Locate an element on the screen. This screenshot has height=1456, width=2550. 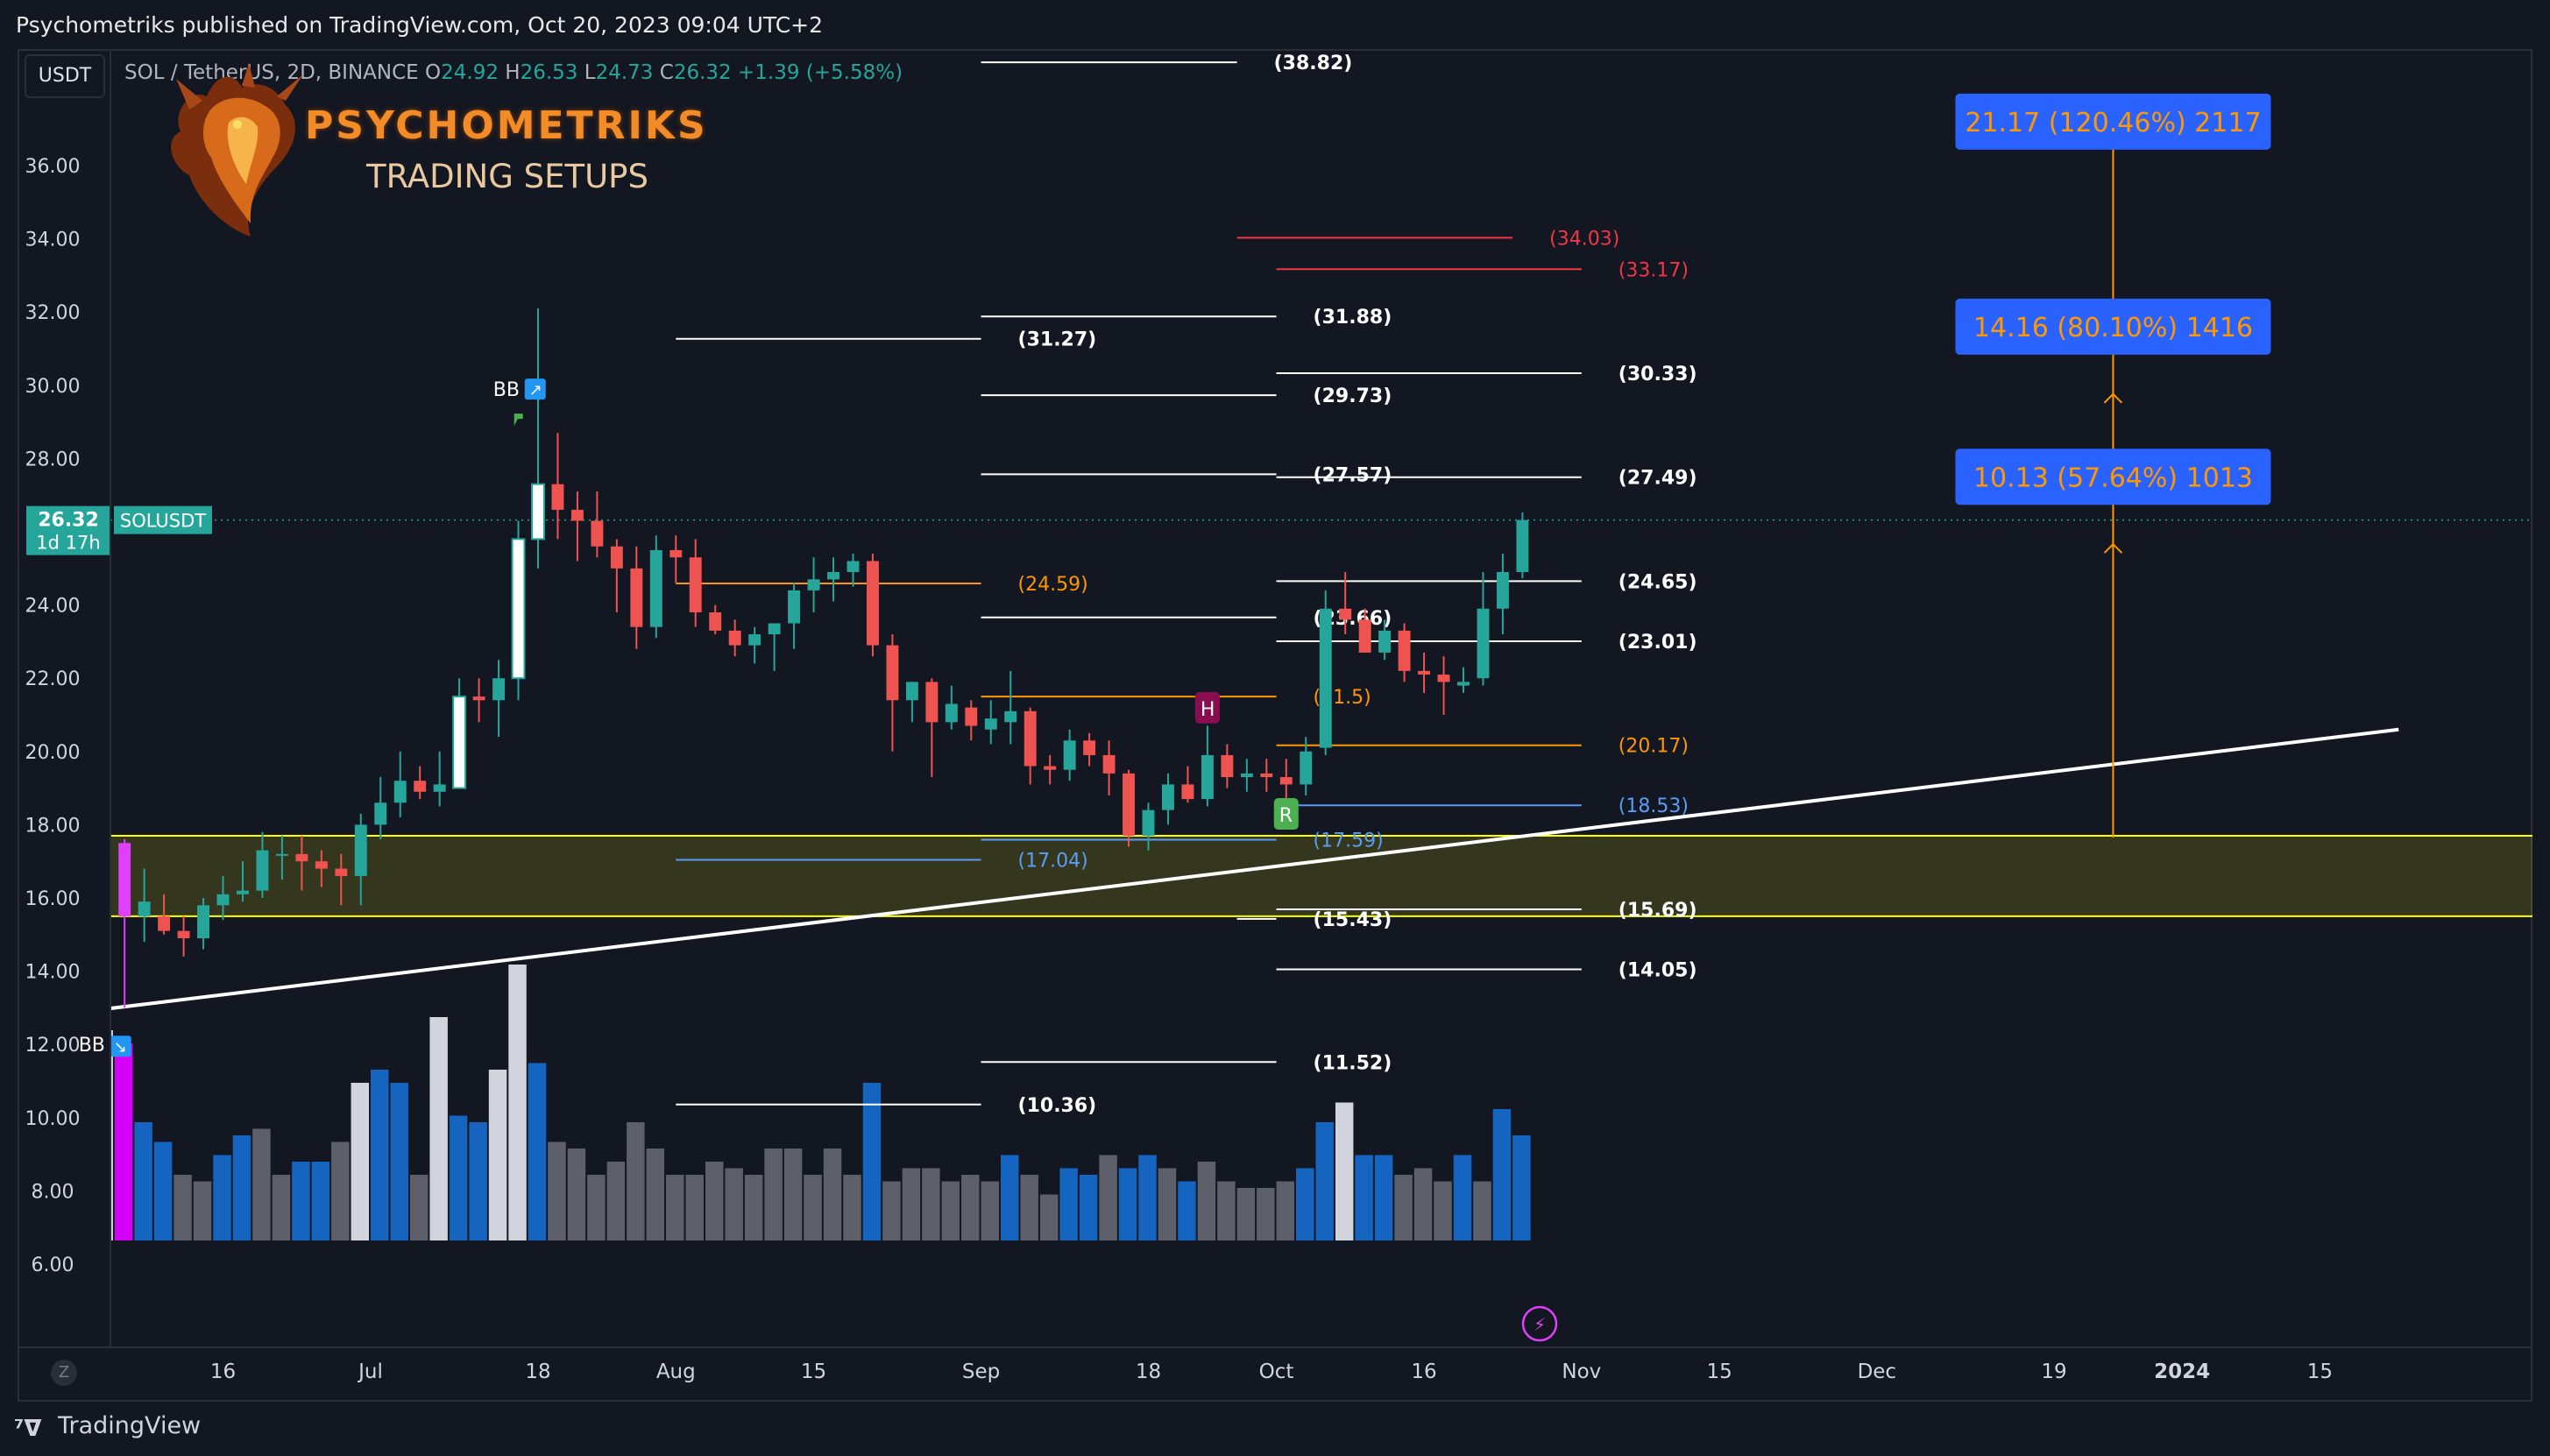
currency-button: USDT is located at coordinates (65, 76).